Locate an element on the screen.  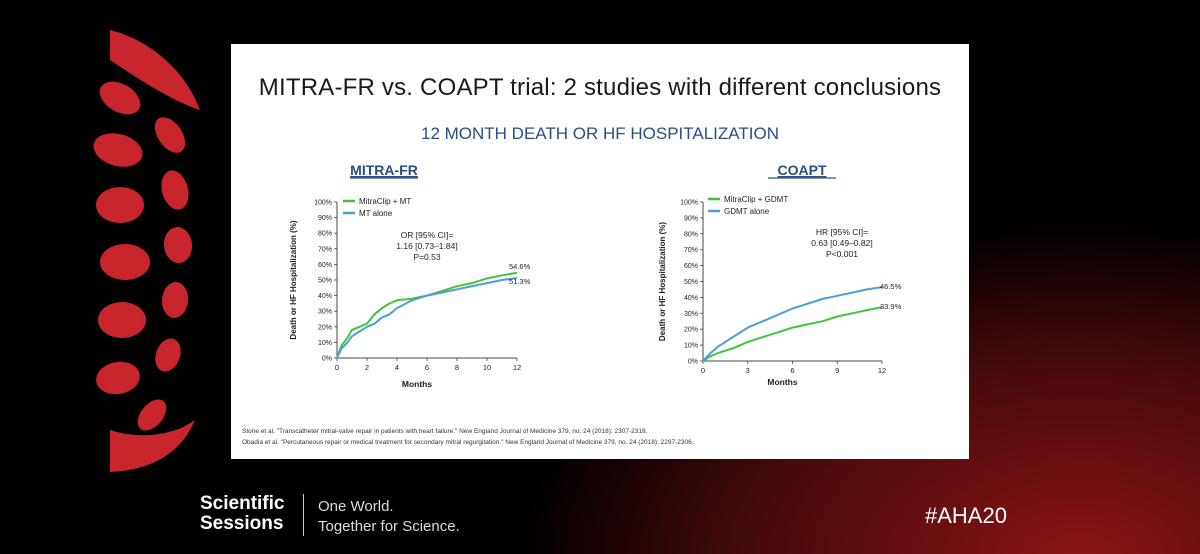
chart-0-annotation-line-2: P=0.53 is located at coordinates (426, 257).